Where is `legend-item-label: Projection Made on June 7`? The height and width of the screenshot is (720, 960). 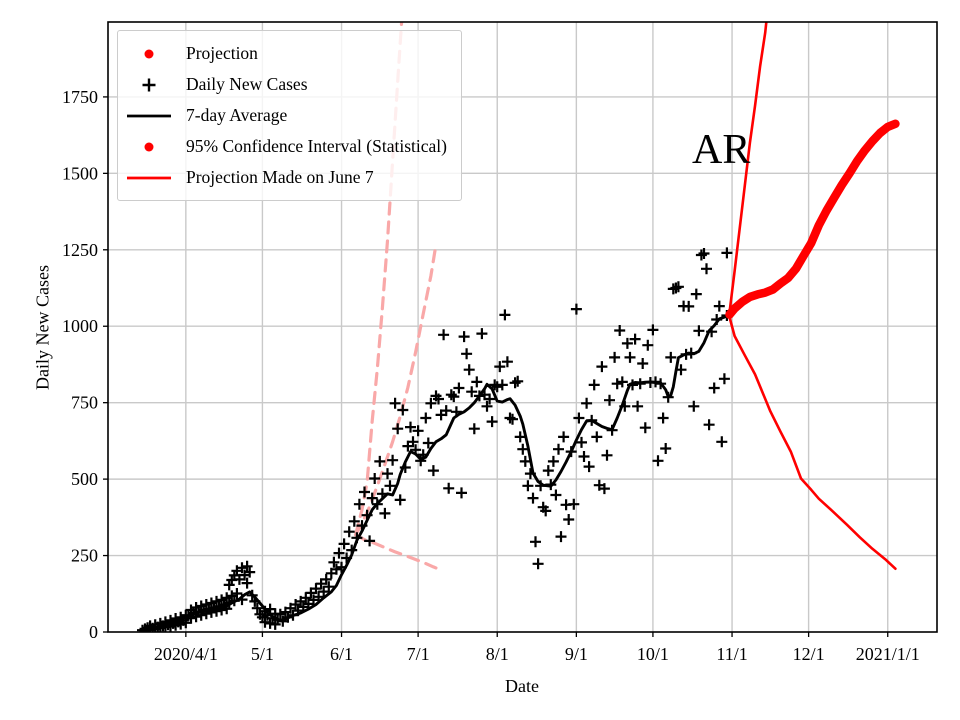
legend-item-label: Projection Made on June 7 is located at coordinates (280, 177).